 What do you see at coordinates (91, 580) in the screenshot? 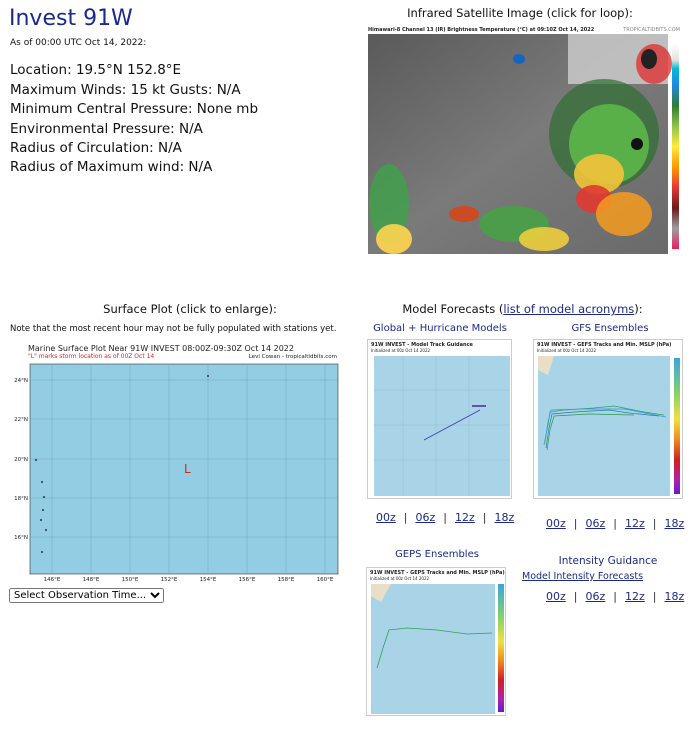
I see `lon-tick-label: 148°E` at bounding box center [91, 580].